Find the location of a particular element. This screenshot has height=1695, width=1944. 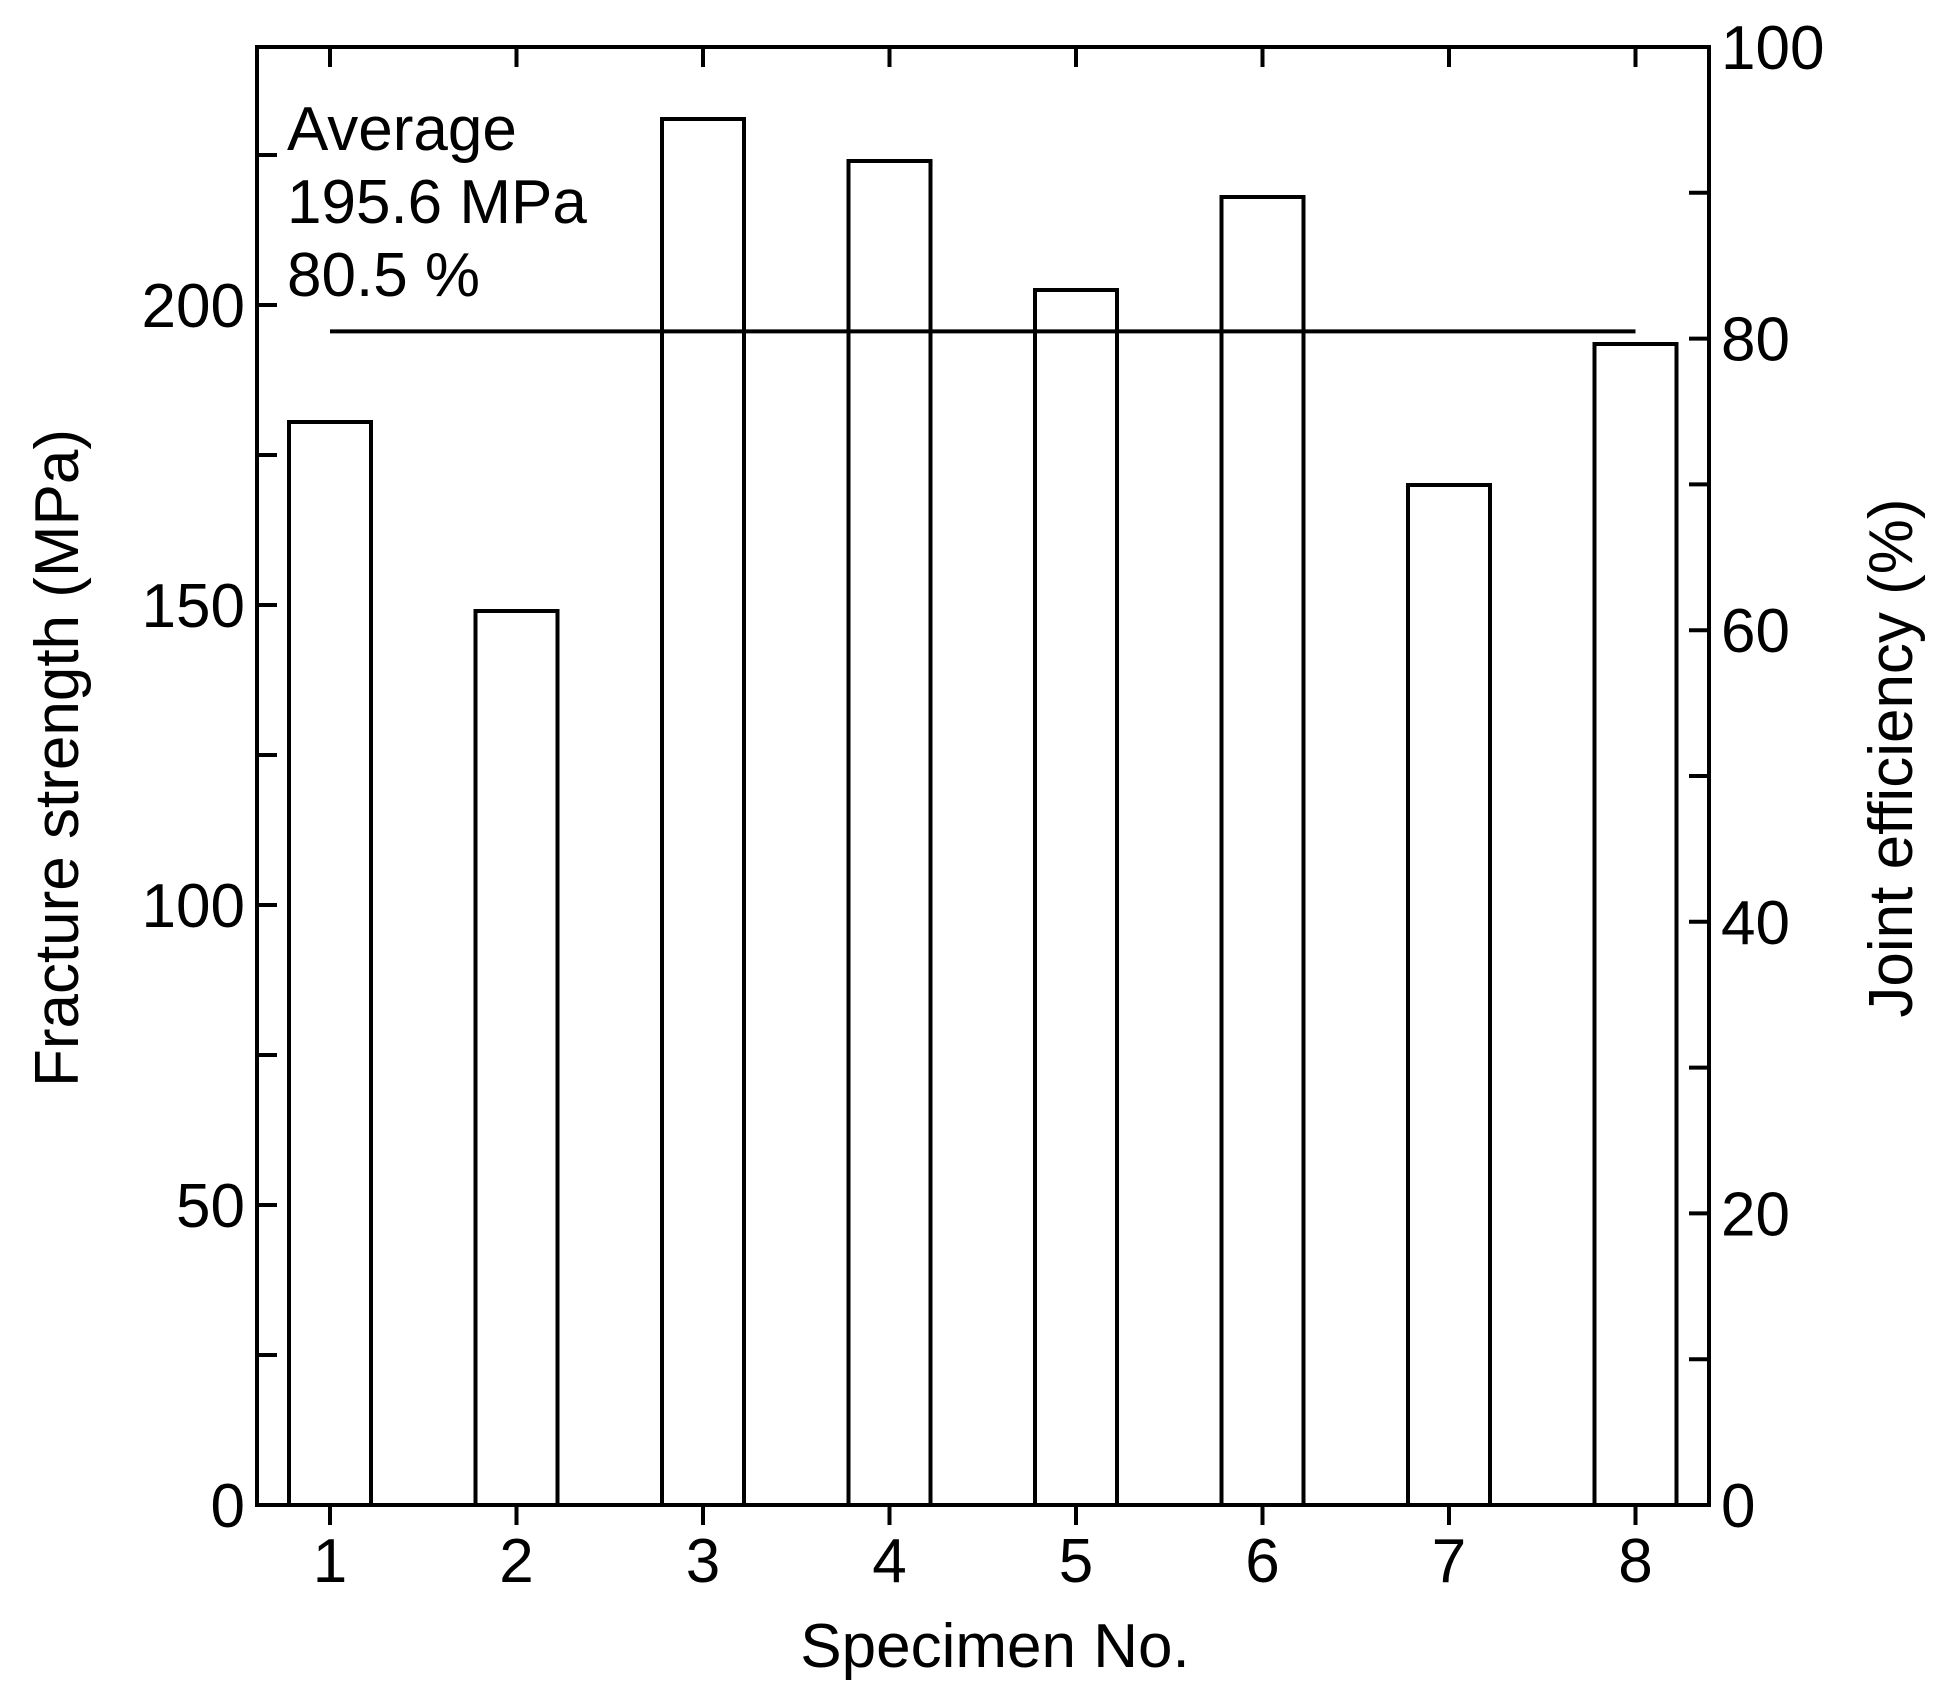

average-annotation-line: Average is located at coordinates (402, 129).